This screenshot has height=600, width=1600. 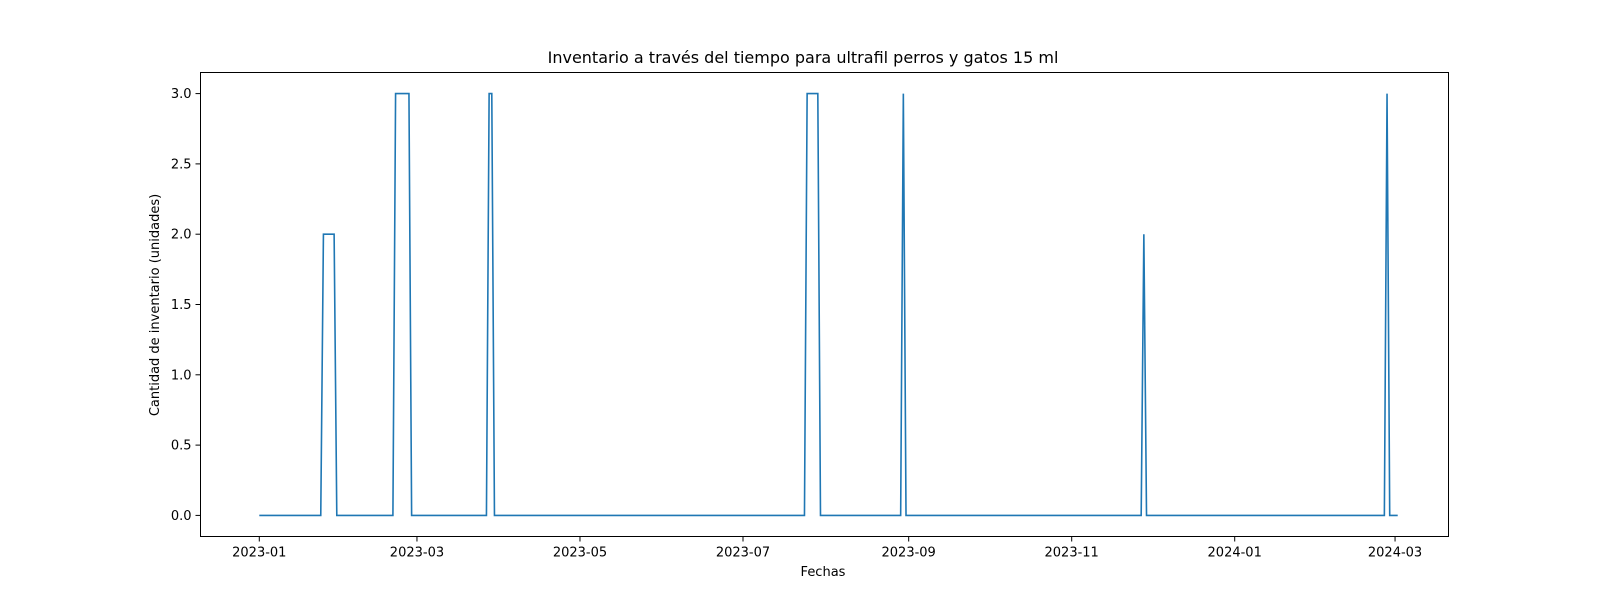 I want to click on y-tick-label: 1.5, so click(x=181, y=305).